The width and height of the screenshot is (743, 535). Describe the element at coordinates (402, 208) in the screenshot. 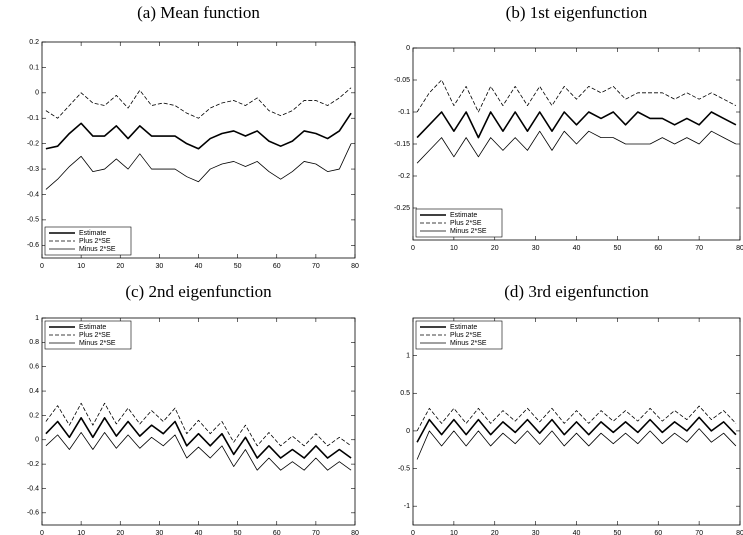

I see `y-tick-label: -0.25` at that location.